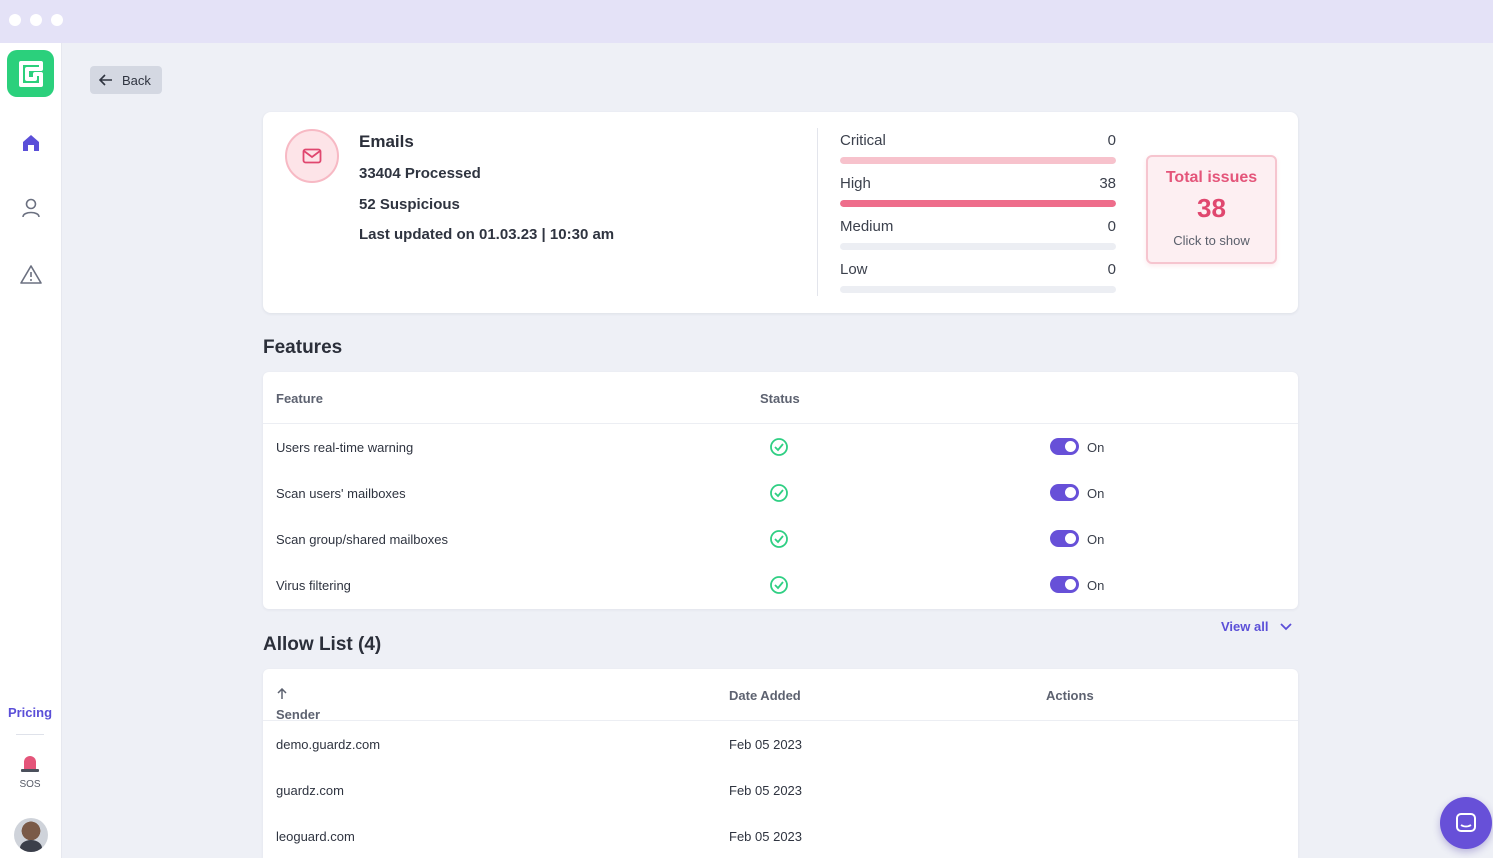  I want to click on sender-cell: leoguard.com, so click(315, 836).